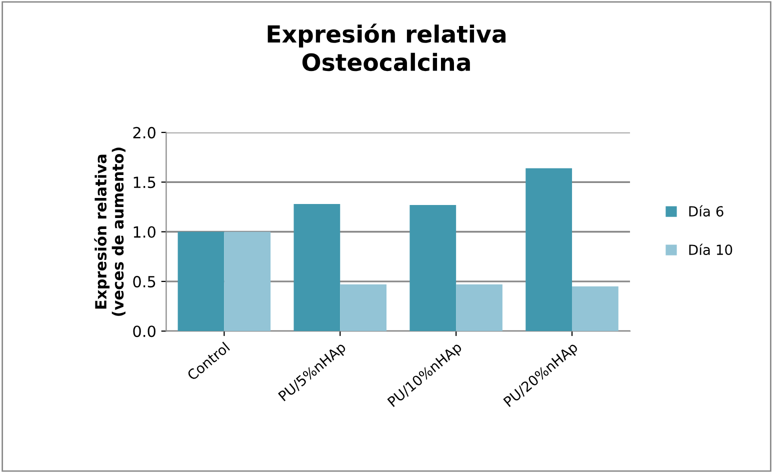  I want to click on legend-label: Día 6, so click(706, 211).